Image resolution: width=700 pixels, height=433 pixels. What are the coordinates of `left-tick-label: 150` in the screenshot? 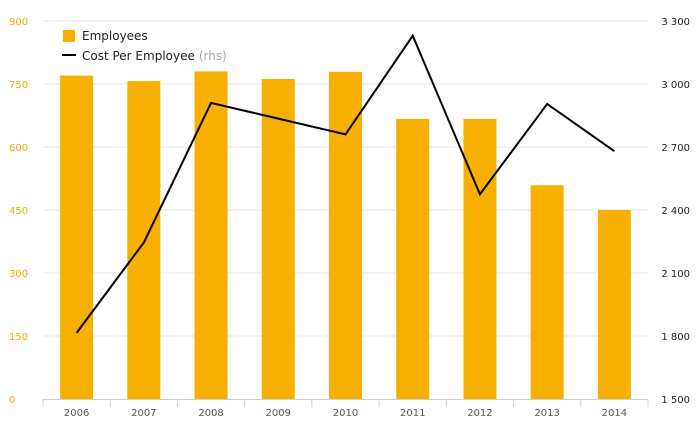 It's located at (18, 337).